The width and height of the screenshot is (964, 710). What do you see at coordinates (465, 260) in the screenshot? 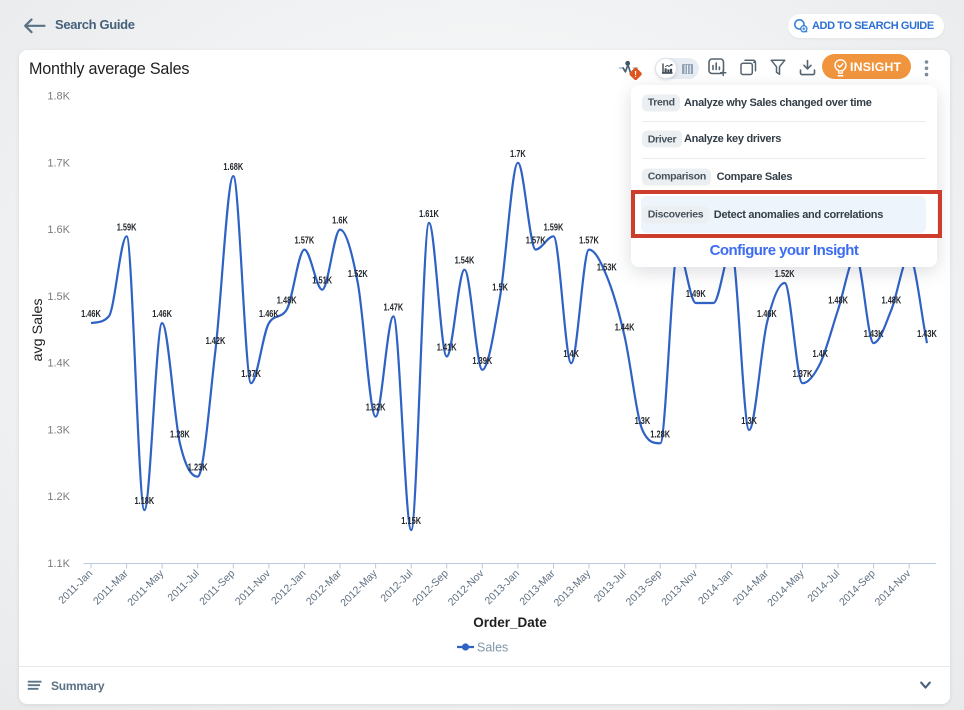
I see `svg-text: 1.54K` at bounding box center [465, 260].